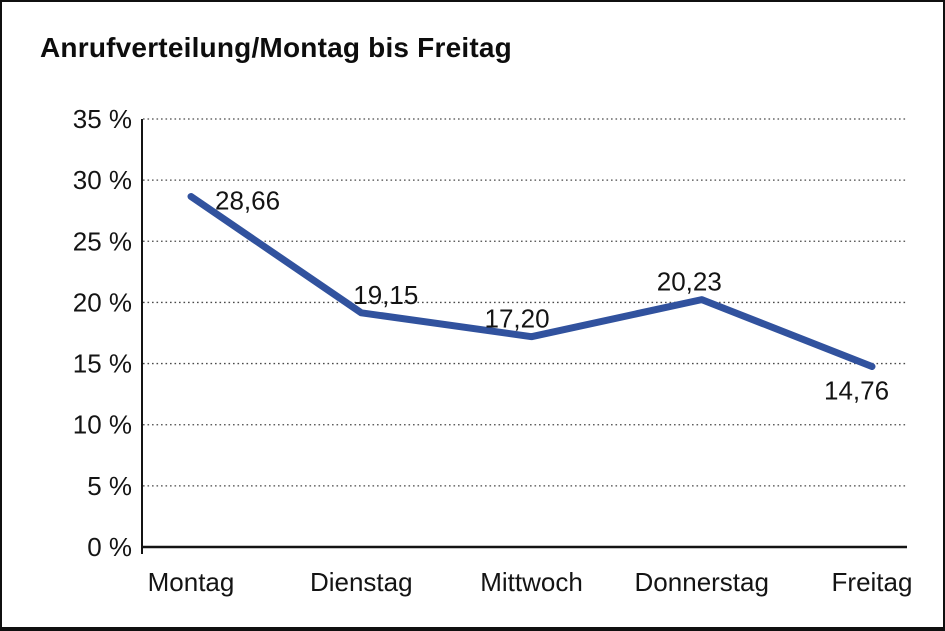 This screenshot has height=631, width=945. I want to click on y-axis-tick-label: 35 %, so click(102, 119).